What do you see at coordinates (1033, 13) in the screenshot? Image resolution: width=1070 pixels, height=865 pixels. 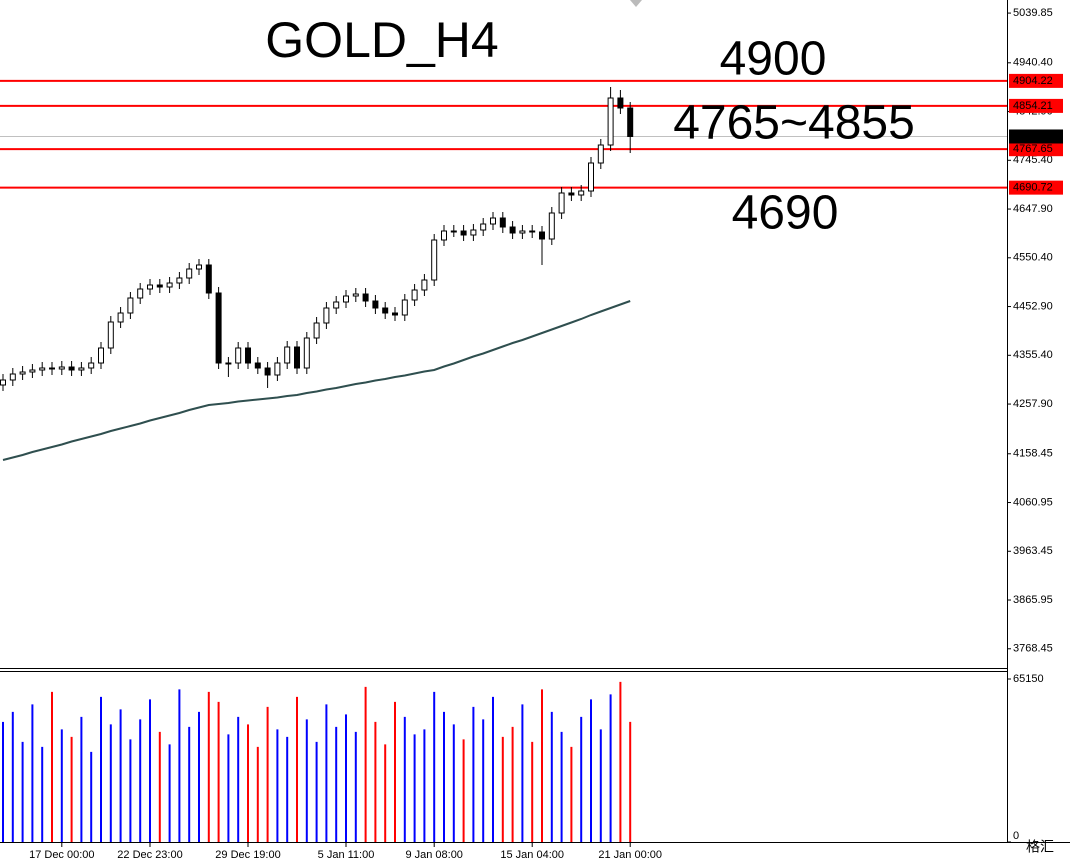 I see `y-tick-label: 5039.85` at bounding box center [1033, 13].